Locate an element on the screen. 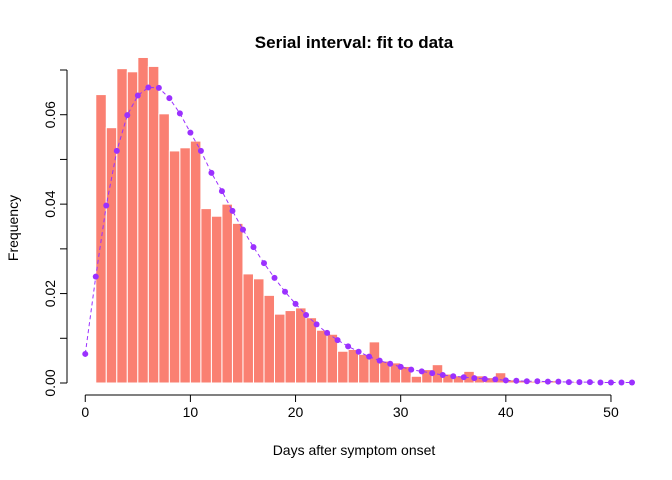  y-tick-label: 0.02 is located at coordinates (50, 293).